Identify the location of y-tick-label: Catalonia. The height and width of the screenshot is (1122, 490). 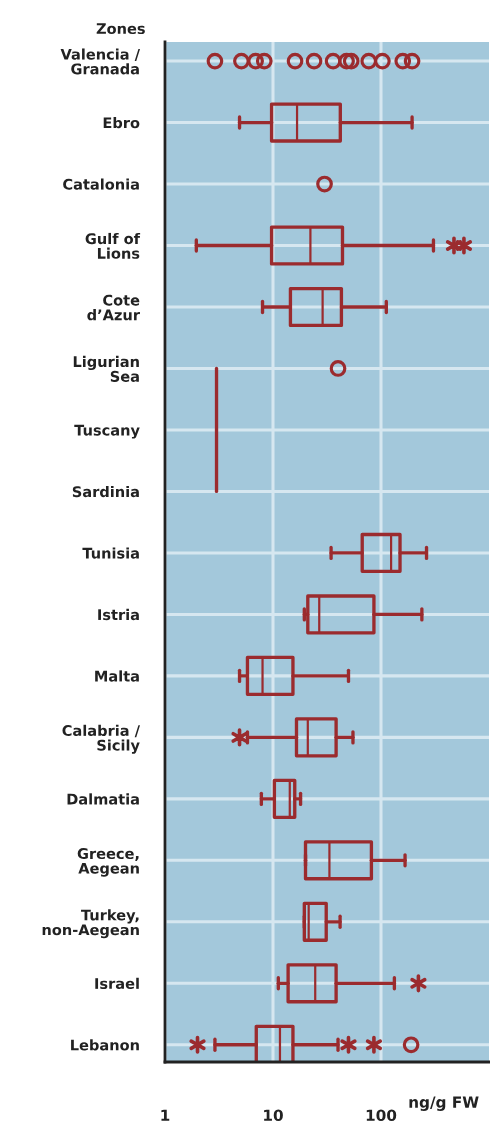
(101, 184).